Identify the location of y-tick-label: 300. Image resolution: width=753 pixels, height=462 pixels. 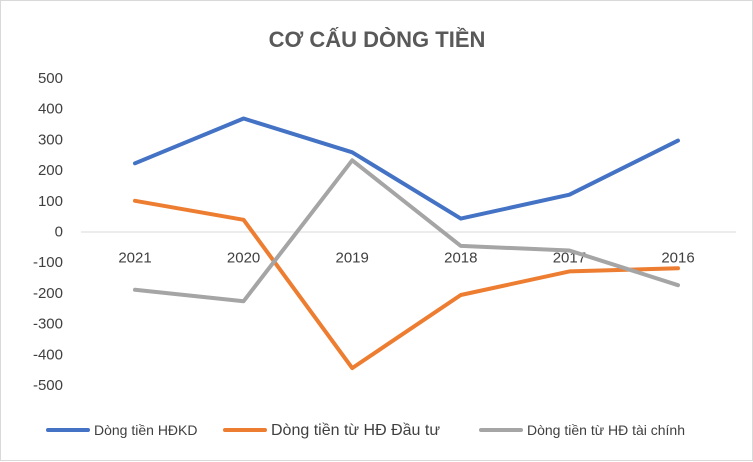
(50, 139).